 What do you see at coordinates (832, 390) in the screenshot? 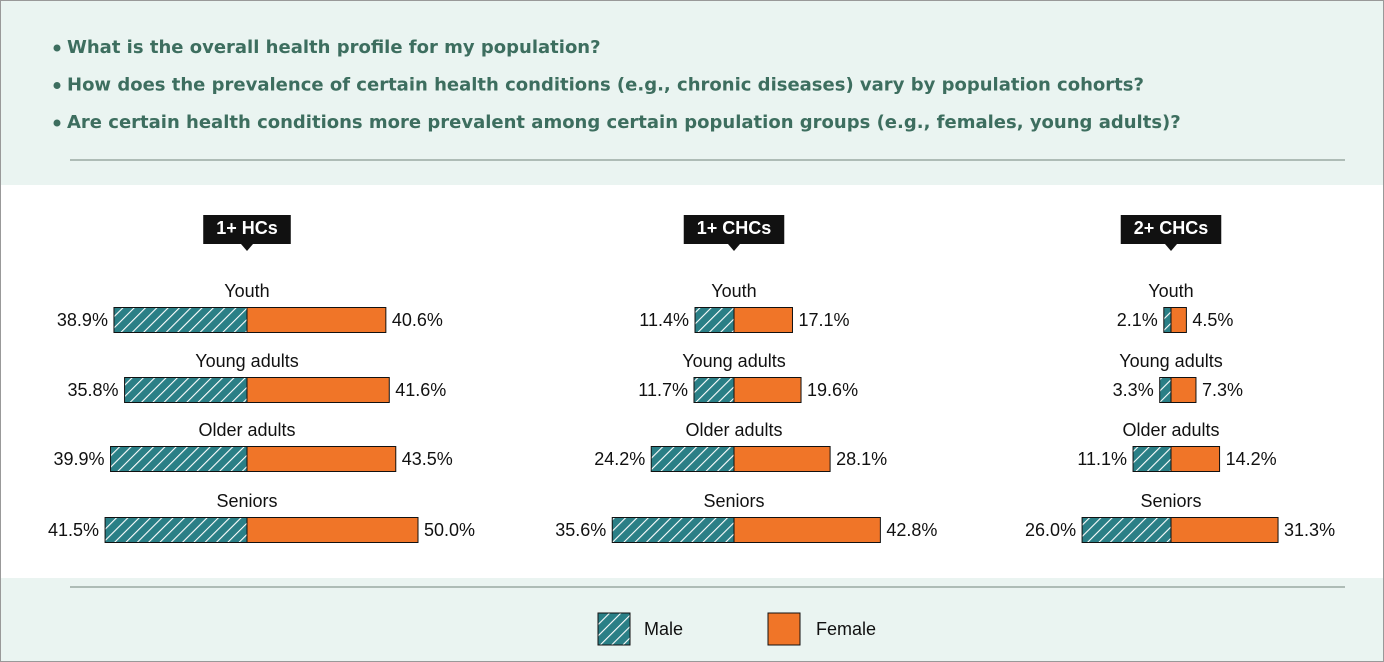
I see `value-label: 19.6%` at bounding box center [832, 390].